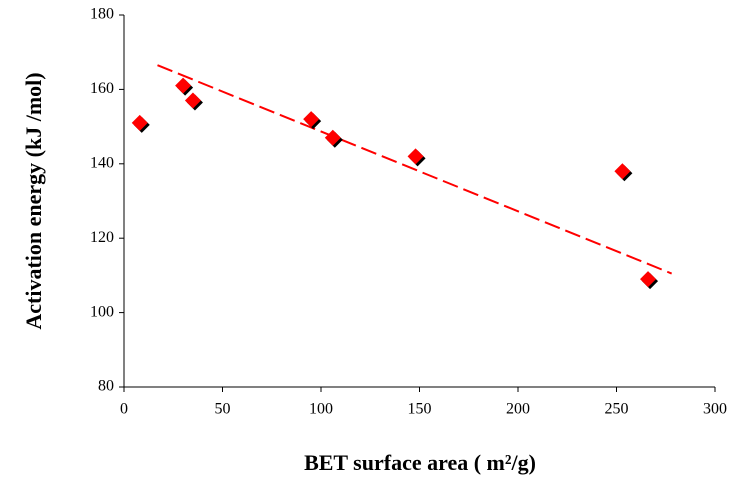  I want to click on x-tick-label: 250, so click(617, 409).